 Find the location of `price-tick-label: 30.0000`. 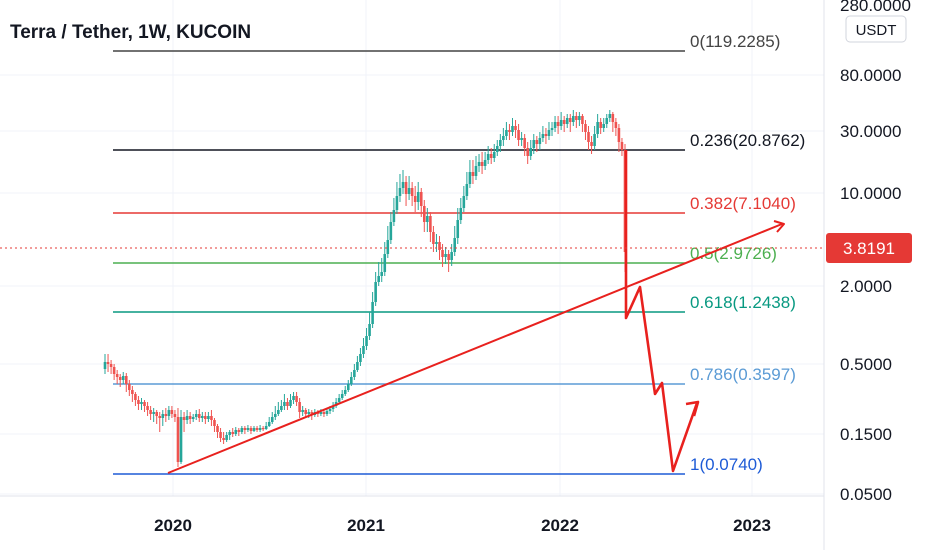

price-tick-label: 30.0000 is located at coordinates (870, 131).